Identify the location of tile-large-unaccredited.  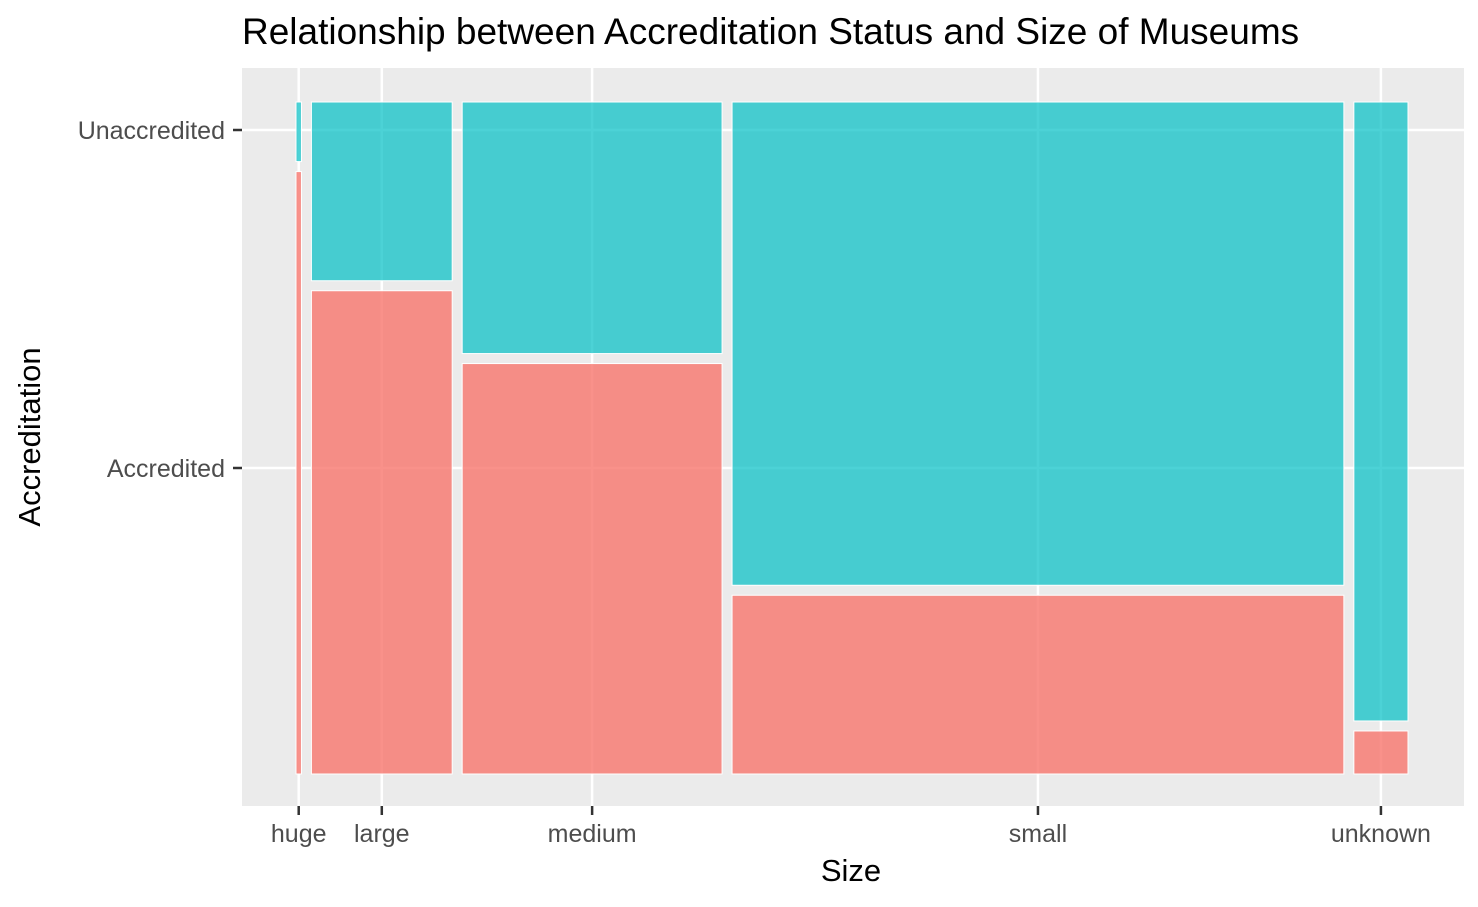
(381, 191).